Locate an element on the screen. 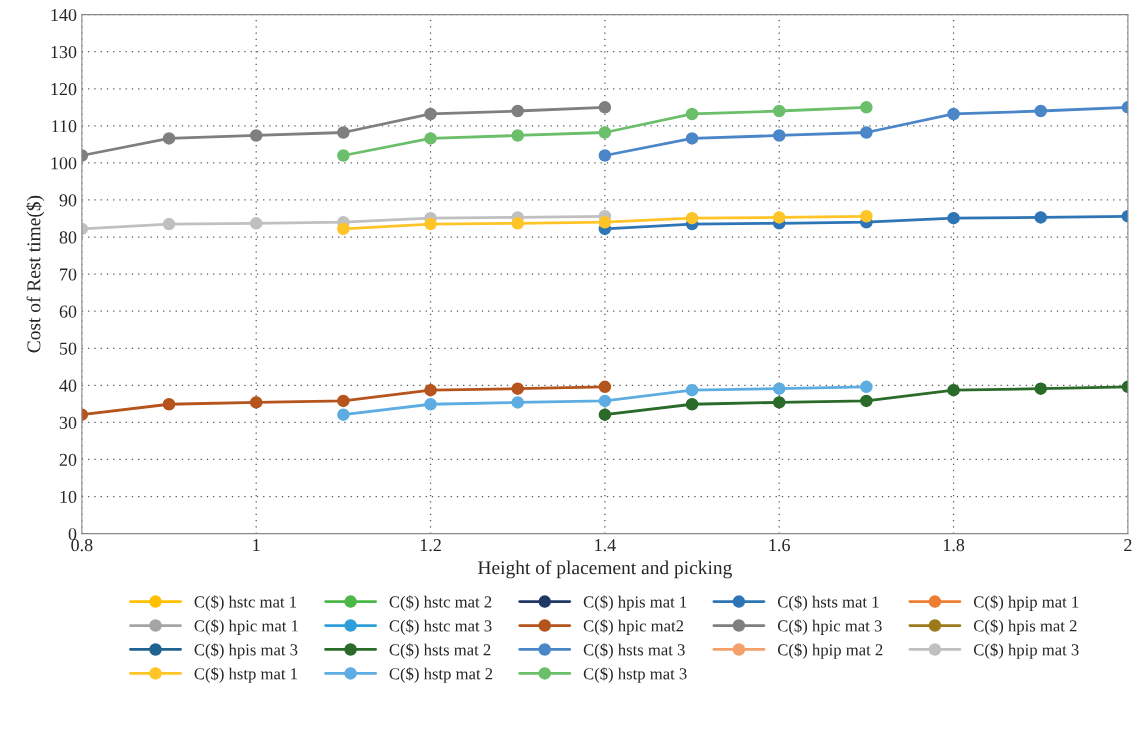  y-tick-label: 100 is located at coordinates (64, 163).